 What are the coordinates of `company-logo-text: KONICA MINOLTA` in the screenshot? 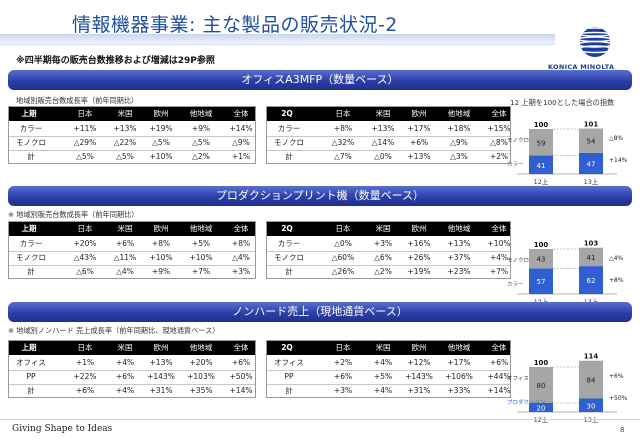 It's located at (581, 67).